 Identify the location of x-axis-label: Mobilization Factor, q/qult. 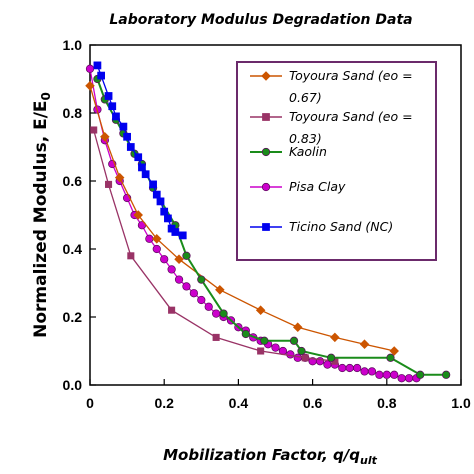
(270, 456).